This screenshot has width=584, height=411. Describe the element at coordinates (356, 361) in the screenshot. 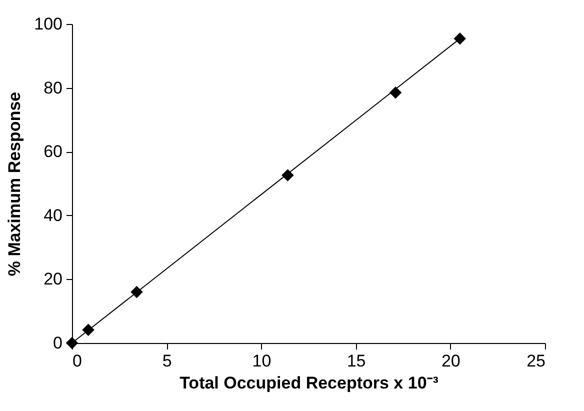

I see `x-tick-label: 15` at that location.